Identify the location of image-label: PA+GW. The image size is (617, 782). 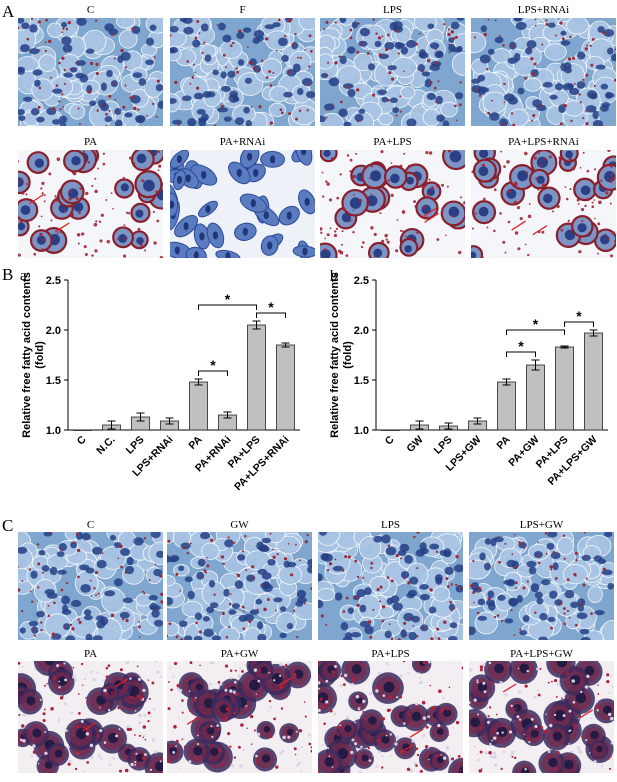
(239, 654).